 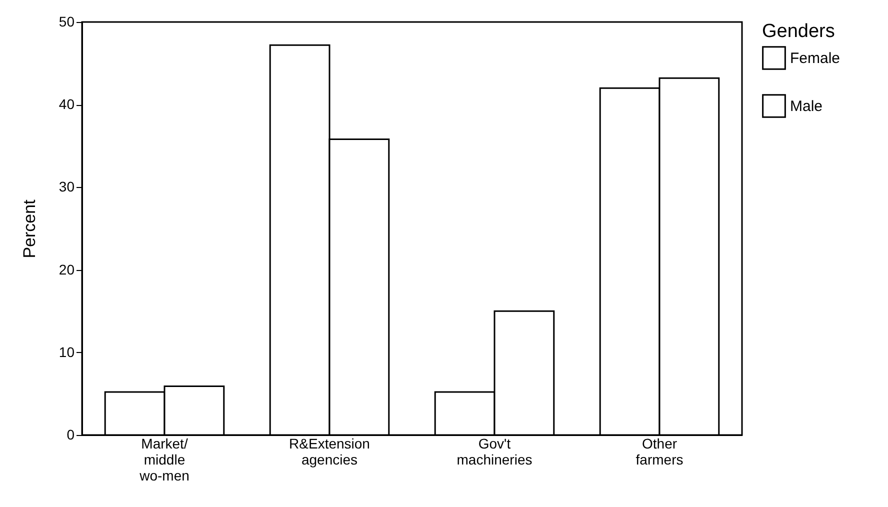 I want to click on y-tick-label: 20, so click(x=66, y=269).